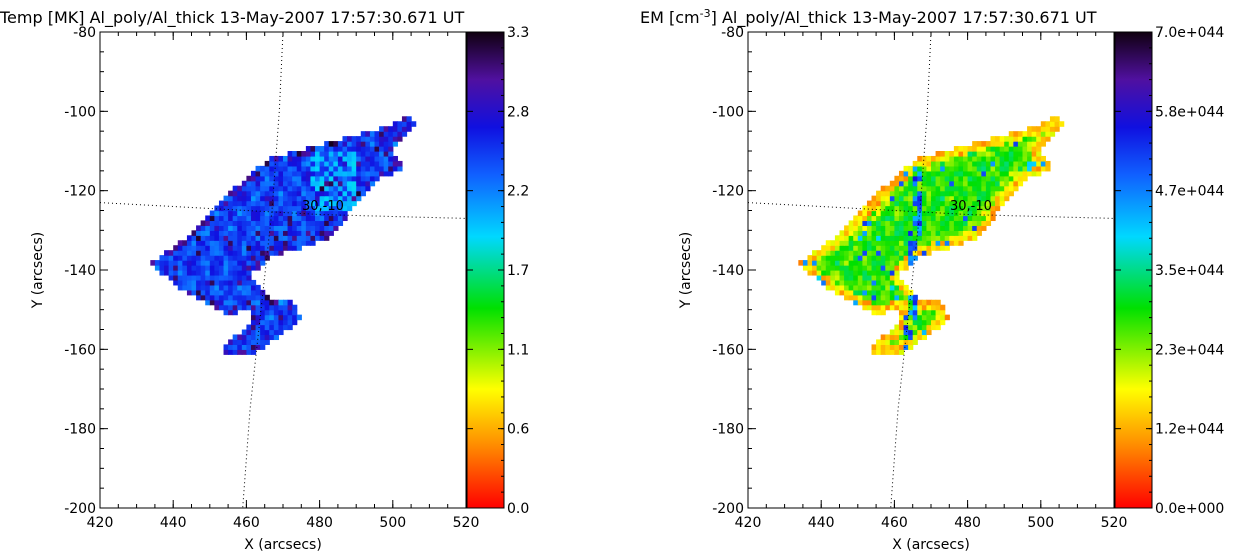  What do you see at coordinates (518, 192) in the screenshot?
I see `colorbar-tick-label: 2.2` at bounding box center [518, 192].